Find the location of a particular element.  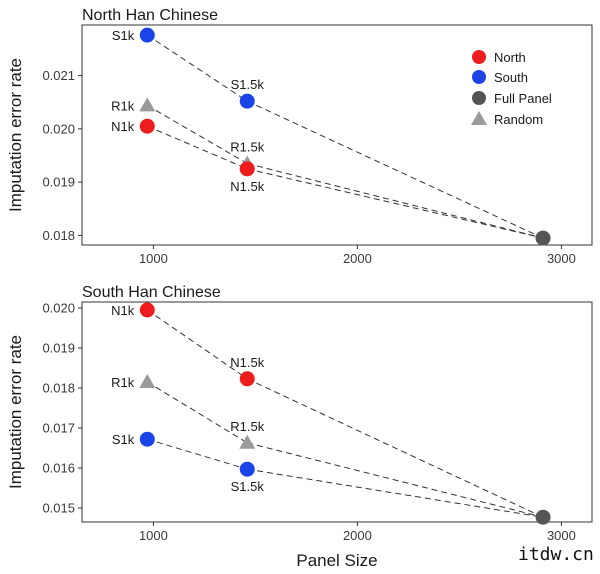

legend-item-north: North is located at coordinates (499, 57).